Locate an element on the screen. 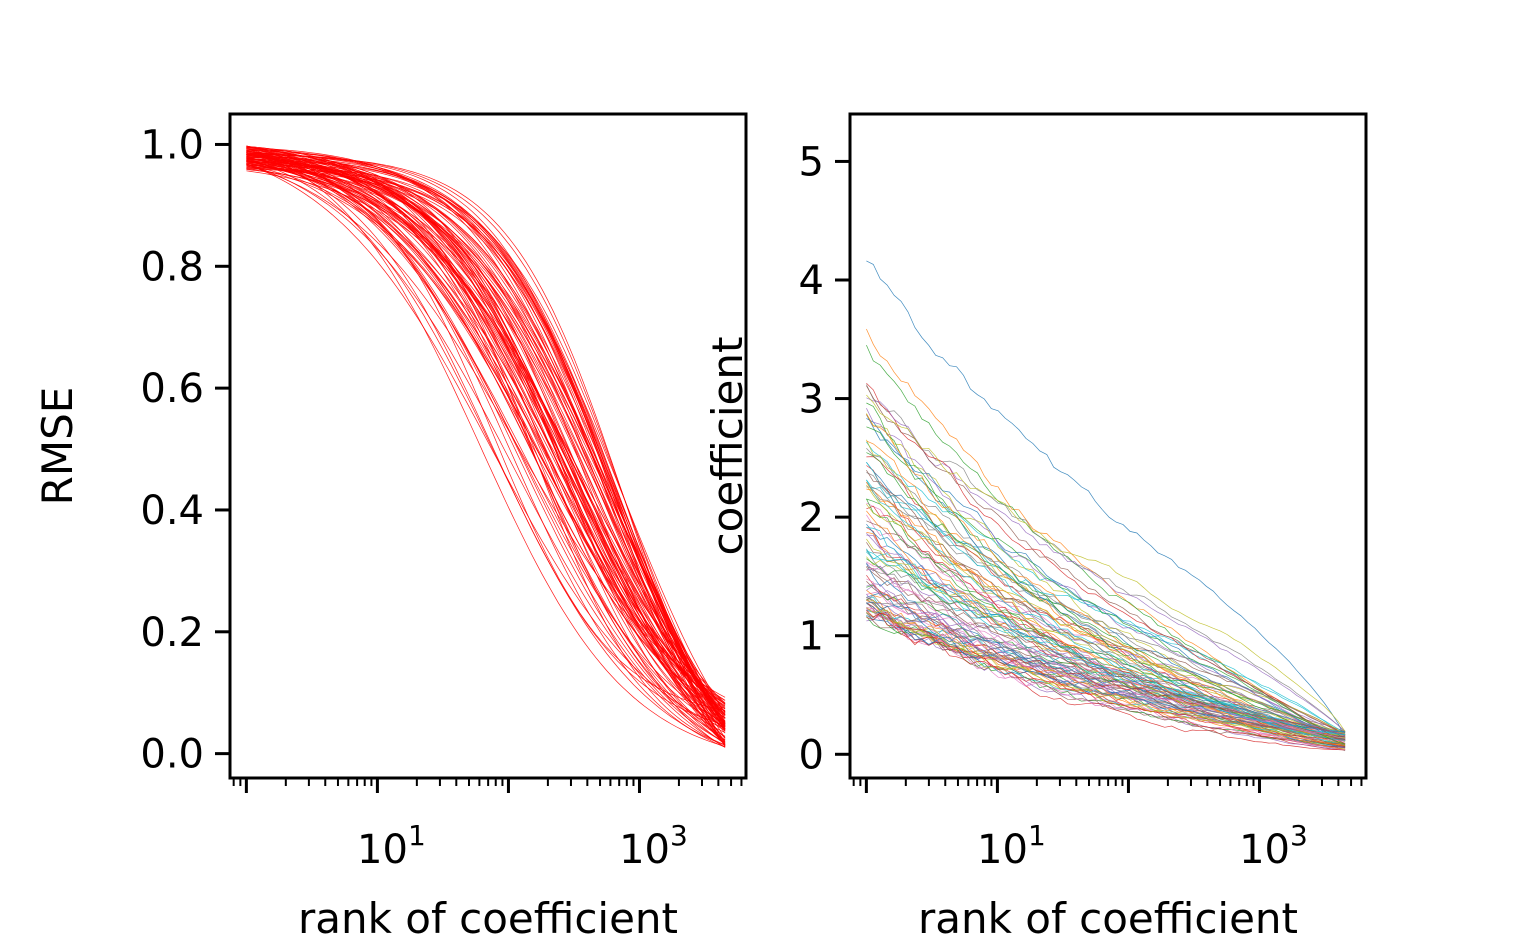 This screenshot has height=939, width=1519. y-tick-label: 0.8 is located at coordinates (172, 267).